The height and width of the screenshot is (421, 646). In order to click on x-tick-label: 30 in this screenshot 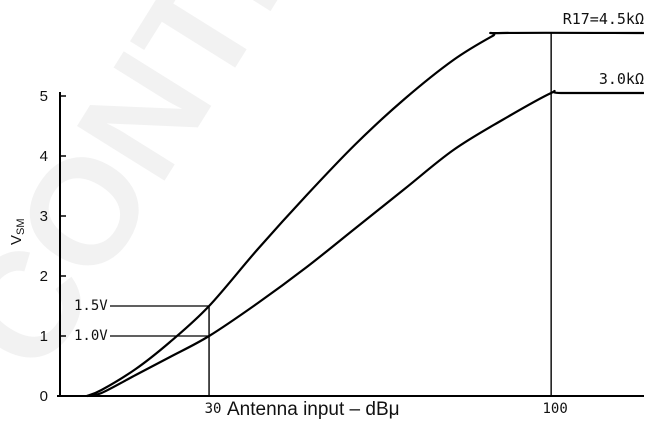, I will do `click(213, 409)`.